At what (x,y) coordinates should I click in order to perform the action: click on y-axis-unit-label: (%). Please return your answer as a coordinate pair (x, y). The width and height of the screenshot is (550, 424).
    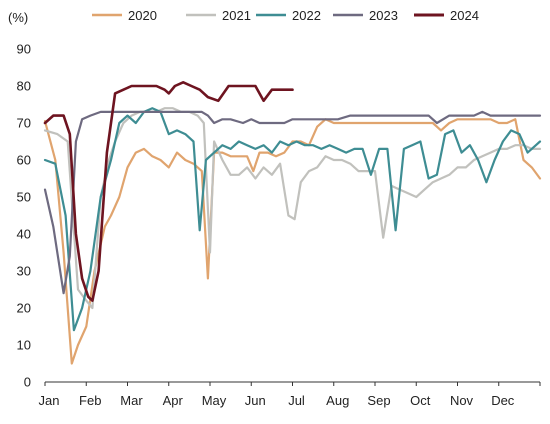
    Looking at the image, I should click on (18, 17).